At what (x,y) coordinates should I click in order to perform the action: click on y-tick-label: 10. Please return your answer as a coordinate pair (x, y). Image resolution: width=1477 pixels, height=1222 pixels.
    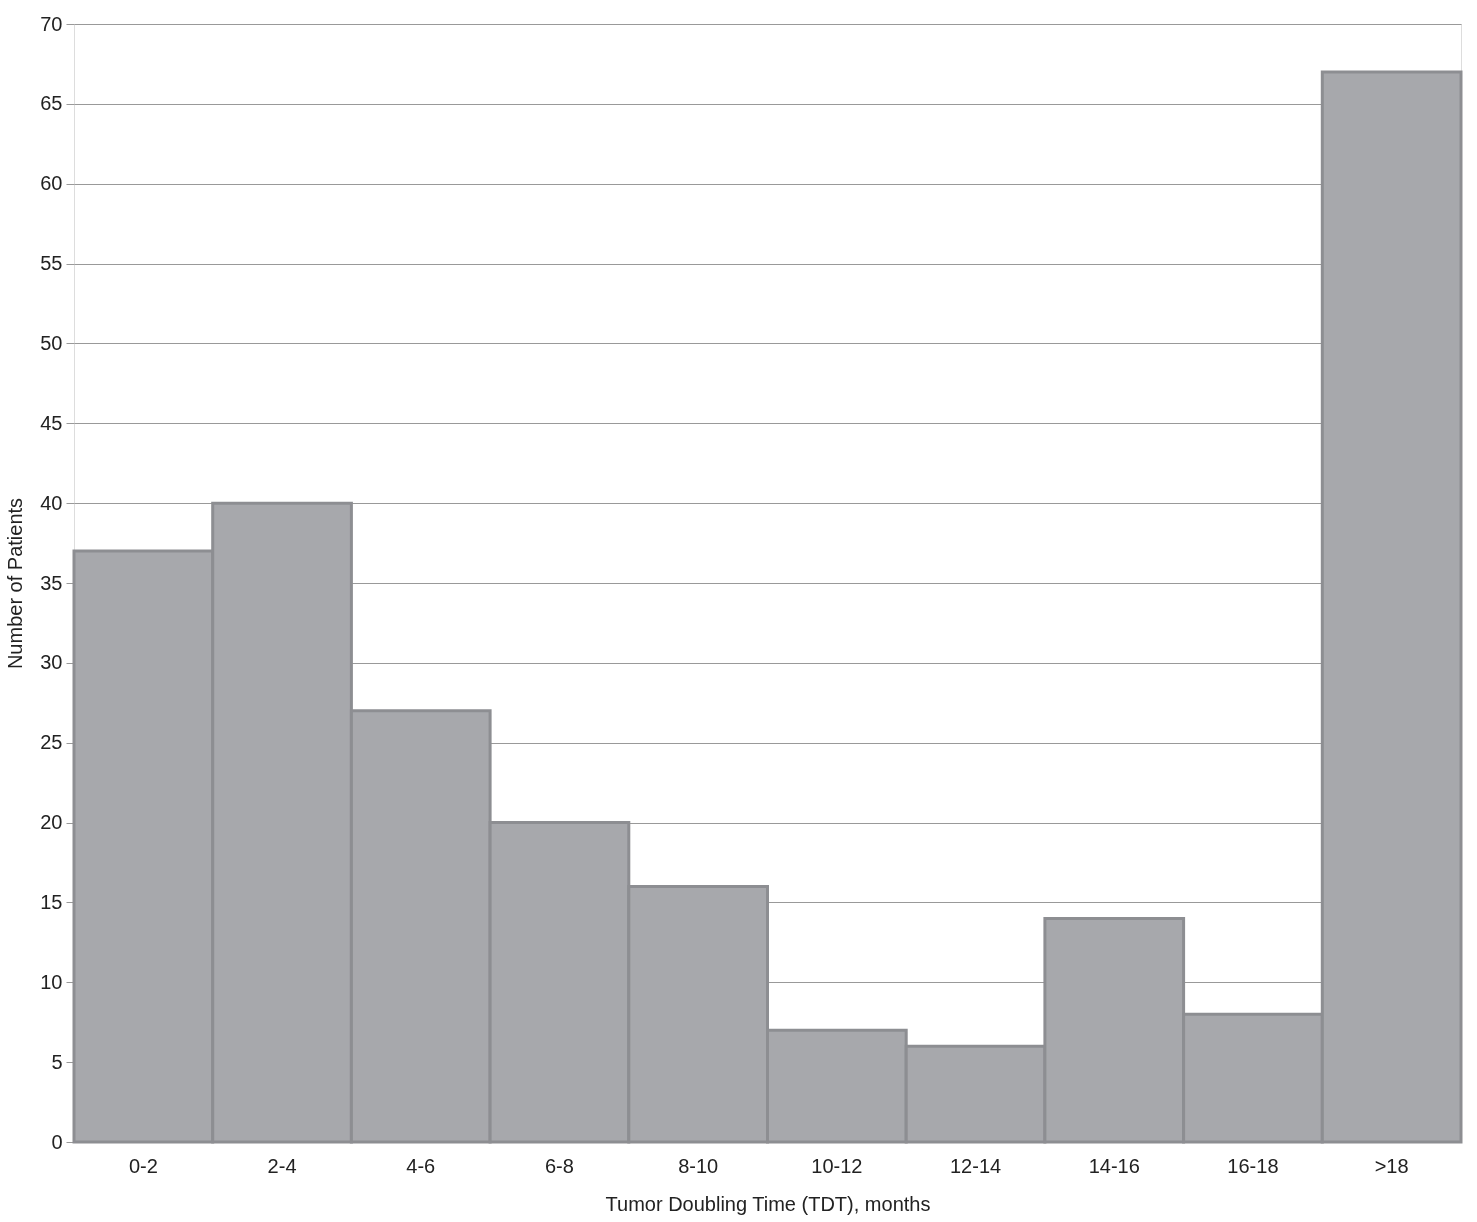
    Looking at the image, I should click on (51, 981).